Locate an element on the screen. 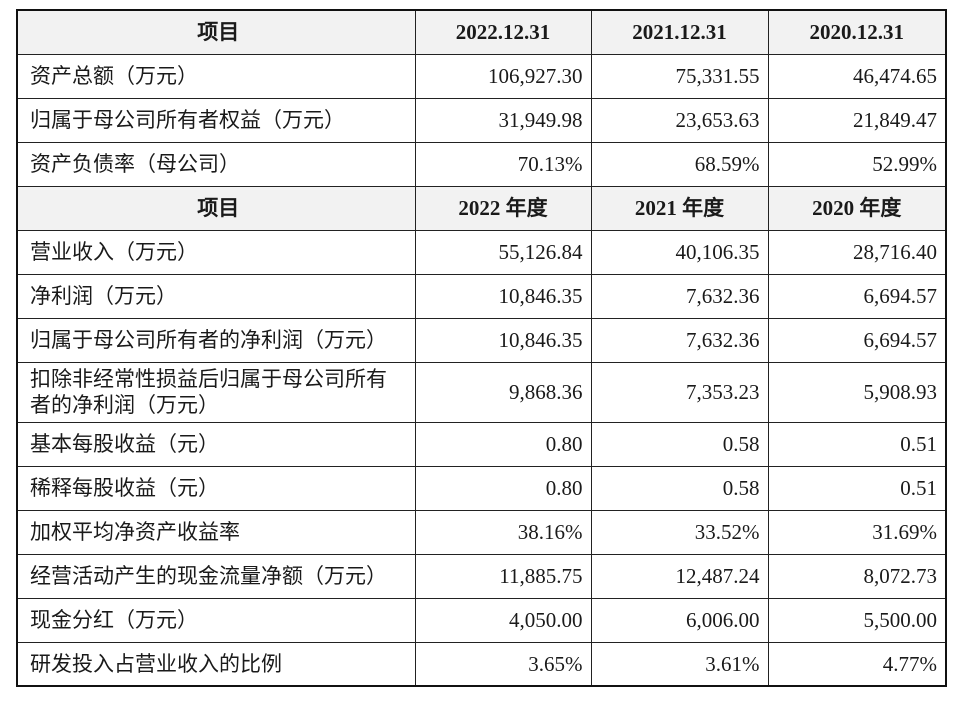 The width and height of the screenshot is (960, 703). cell-value: 3.61% is located at coordinates (679, 664).